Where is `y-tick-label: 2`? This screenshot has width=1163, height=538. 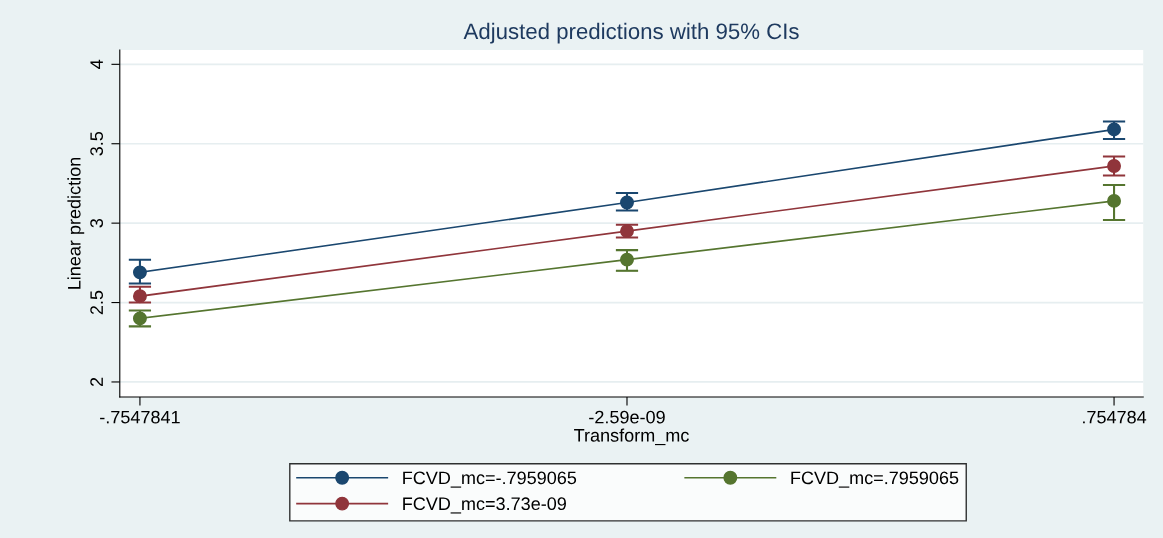
y-tick-label: 2 is located at coordinates (96, 382).